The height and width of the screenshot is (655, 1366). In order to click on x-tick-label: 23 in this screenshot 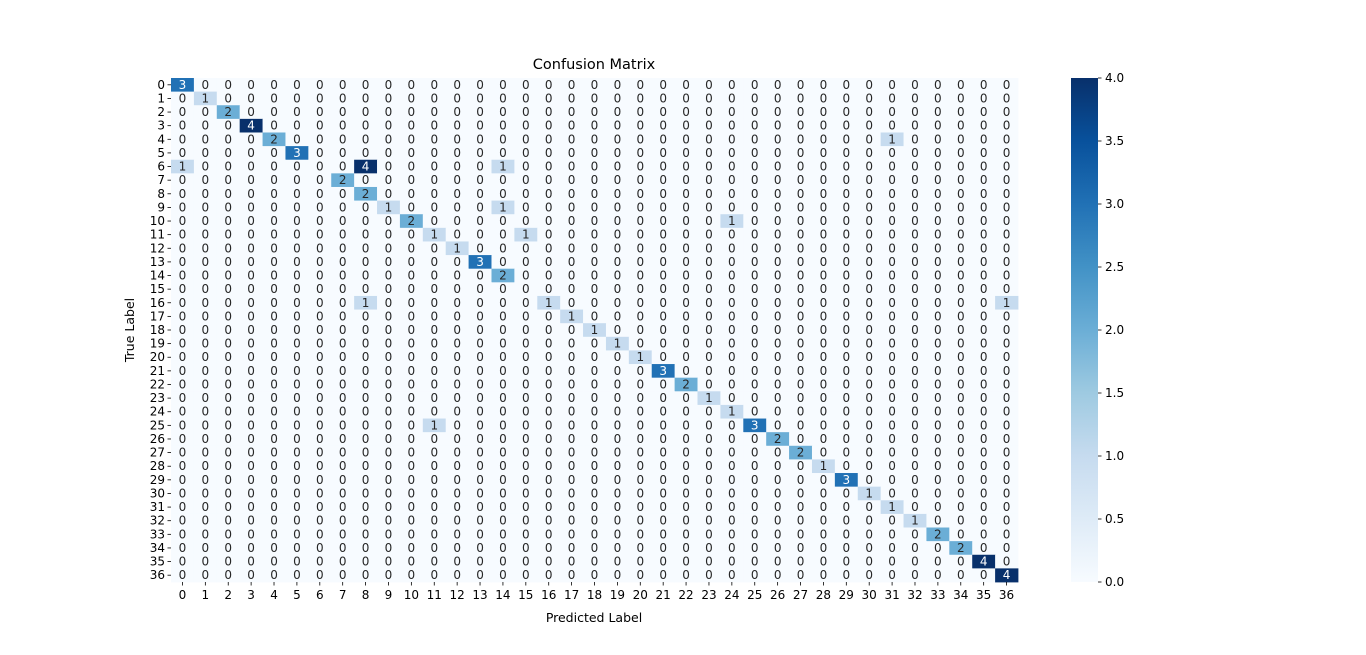, I will do `click(708, 595)`.